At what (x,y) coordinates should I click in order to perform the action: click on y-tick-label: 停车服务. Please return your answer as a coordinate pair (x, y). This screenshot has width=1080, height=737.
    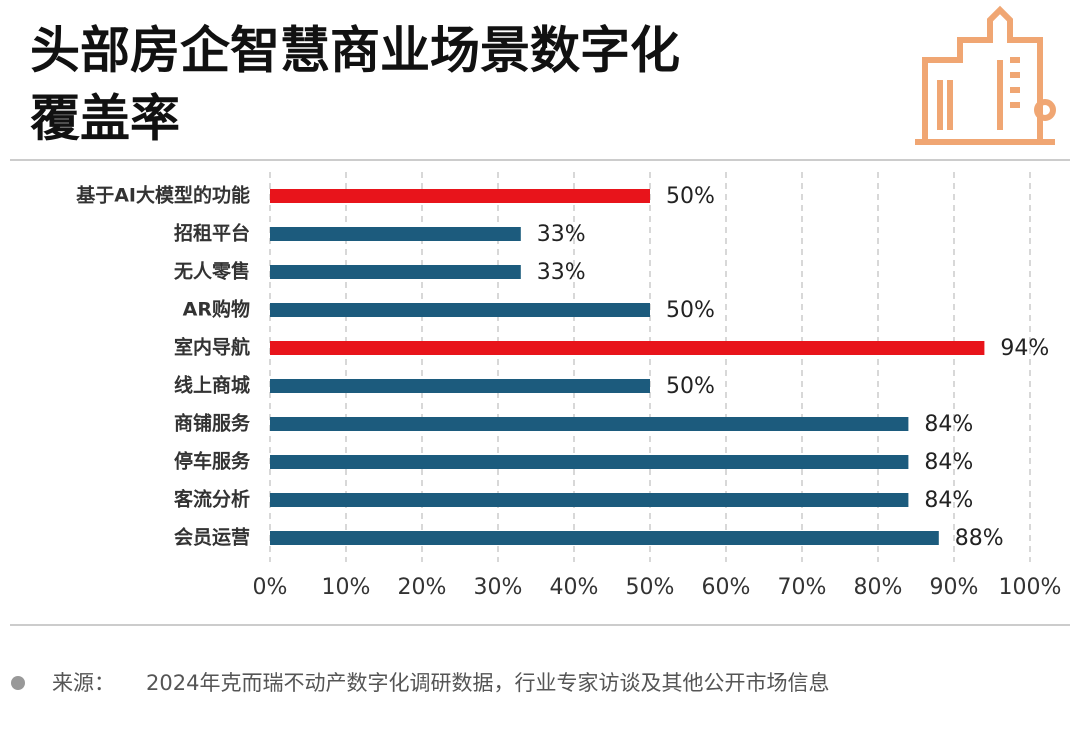
    Looking at the image, I should click on (212, 461).